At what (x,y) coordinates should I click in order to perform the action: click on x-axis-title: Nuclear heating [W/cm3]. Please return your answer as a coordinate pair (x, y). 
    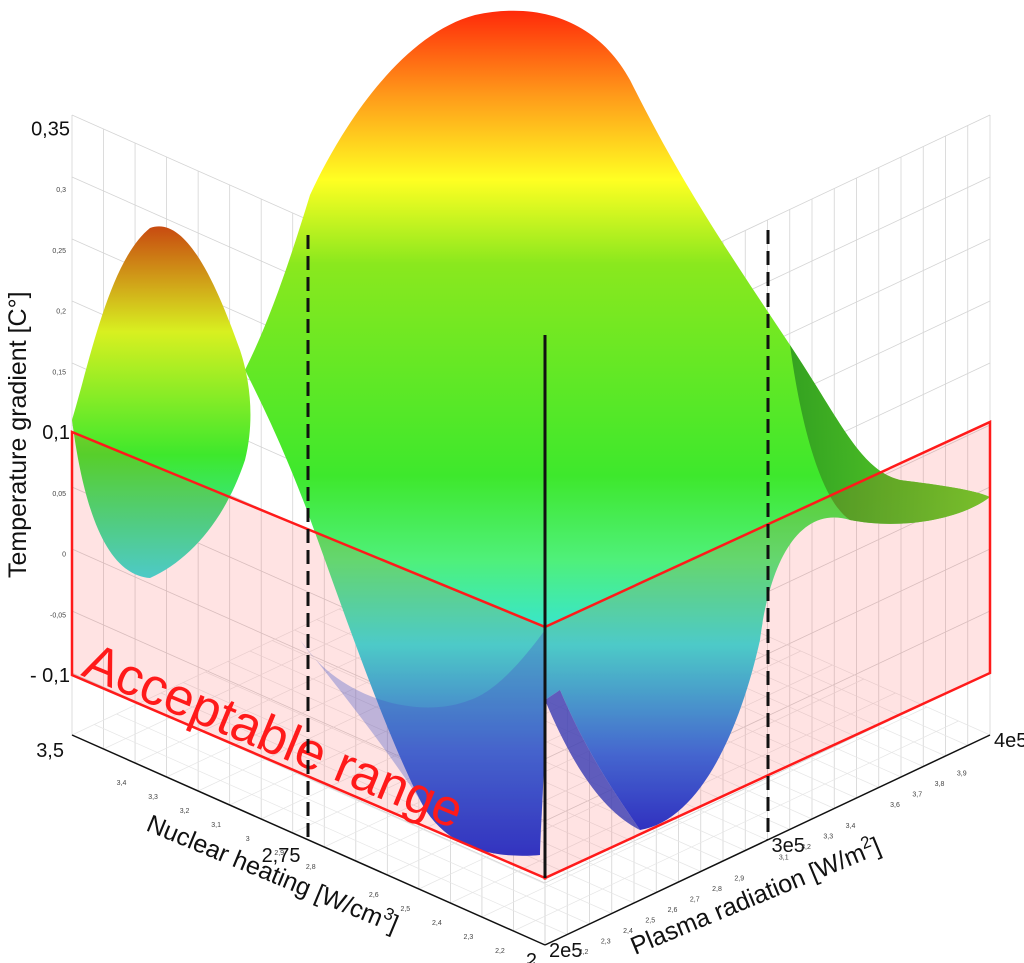
    Looking at the image, I should click on (273, 873).